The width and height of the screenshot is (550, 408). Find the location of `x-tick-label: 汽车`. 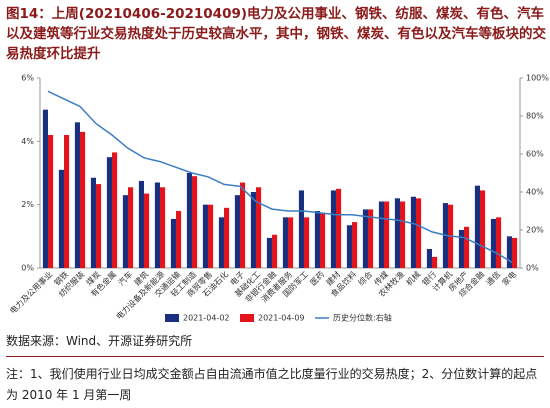

x-tick-label: 汽车 is located at coordinates (125, 278).